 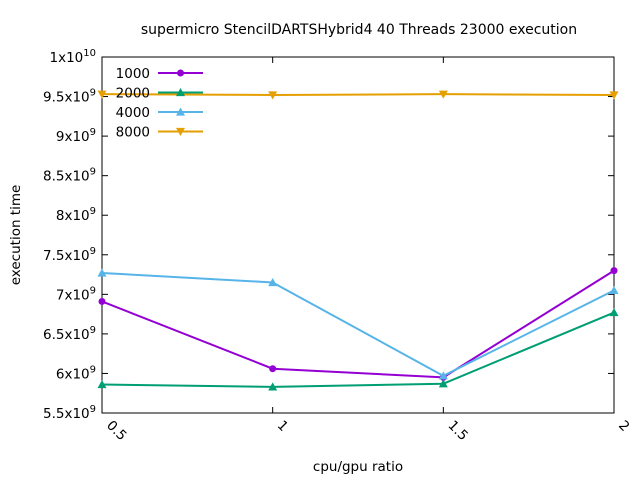 I want to click on y-tick-label: 8x109, so click(x=76, y=215).